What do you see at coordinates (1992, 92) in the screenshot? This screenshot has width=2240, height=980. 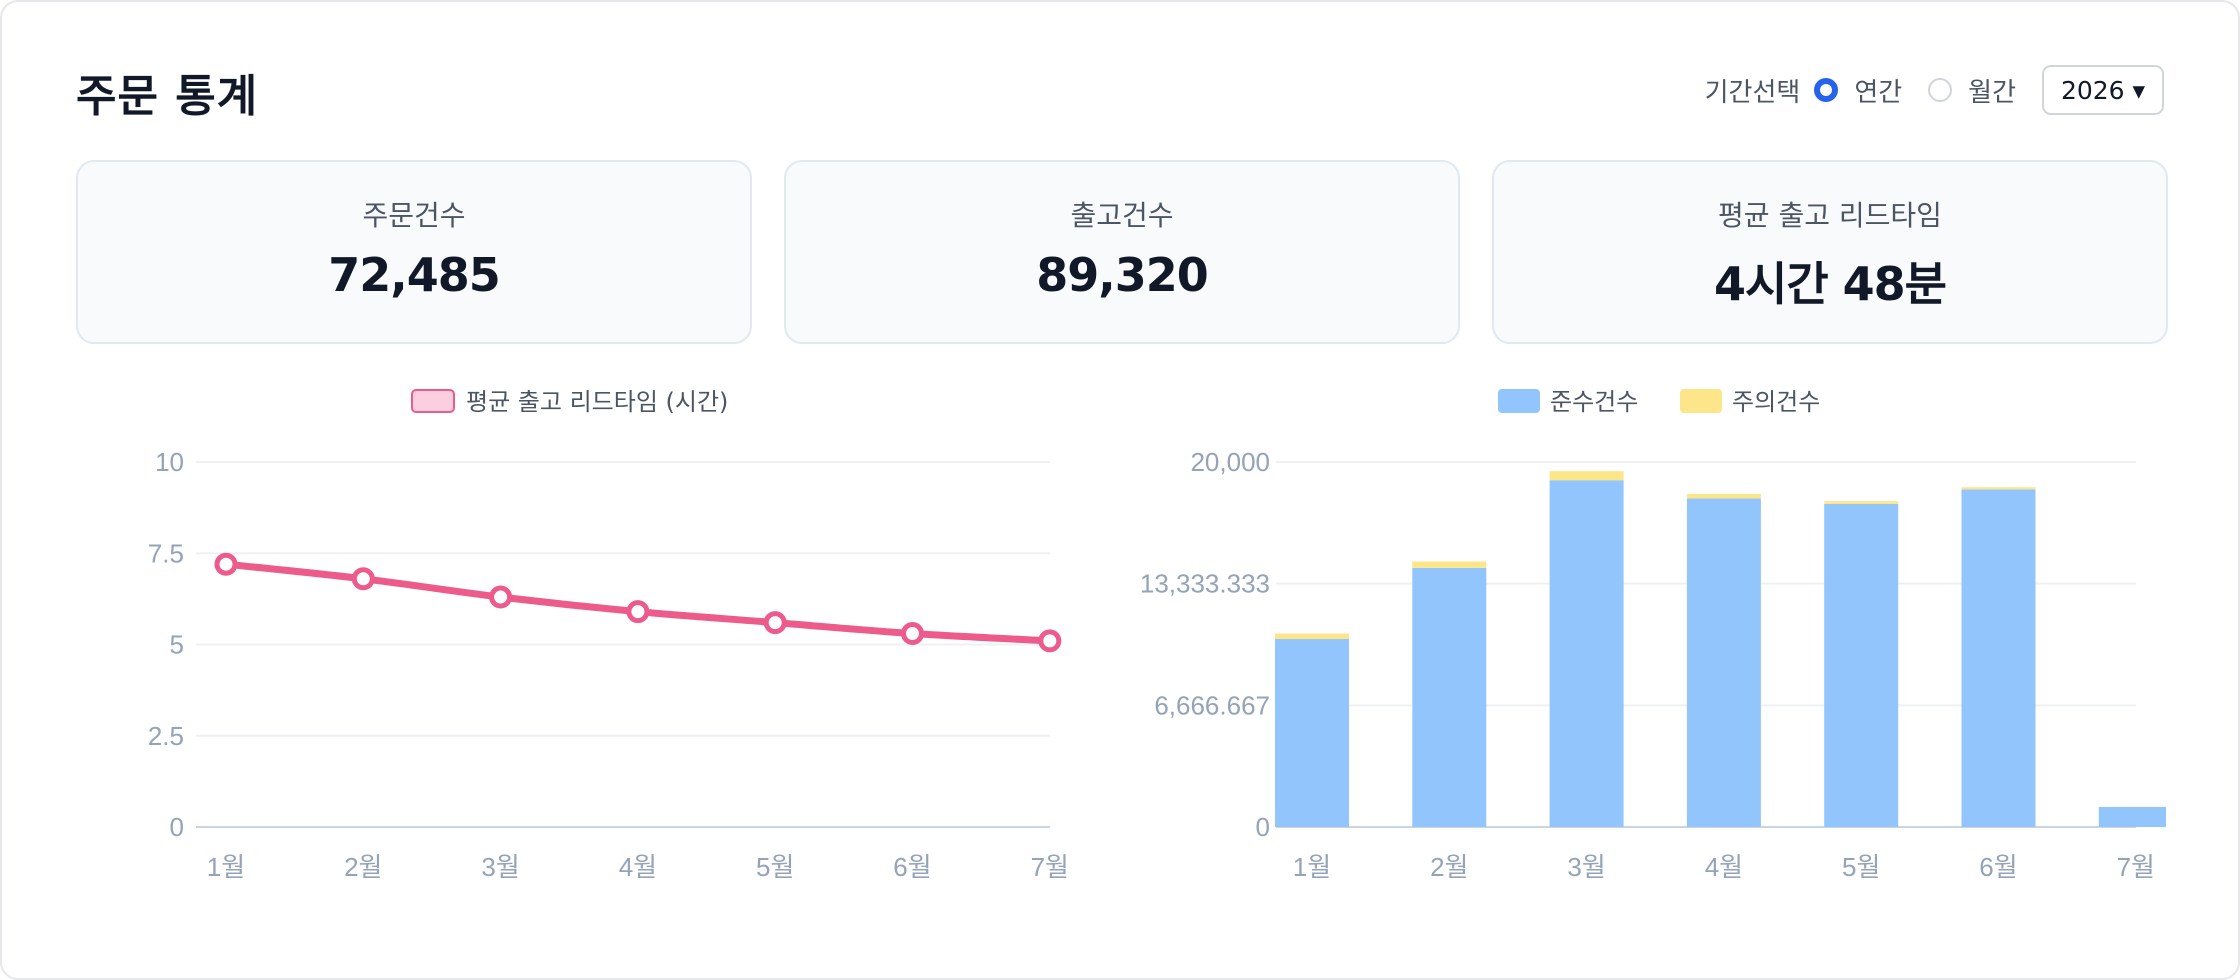 I see `option-monthly-label: 월간` at bounding box center [1992, 92].